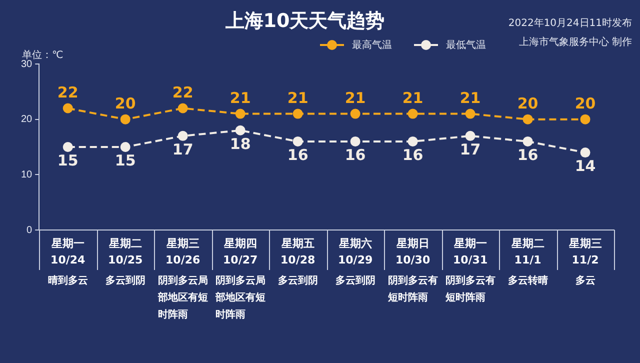 The width and height of the screenshot is (640, 363). What do you see at coordinates (240, 252) in the screenshot?
I see `x-tick-label: 星期四 10/27` at bounding box center [240, 252].